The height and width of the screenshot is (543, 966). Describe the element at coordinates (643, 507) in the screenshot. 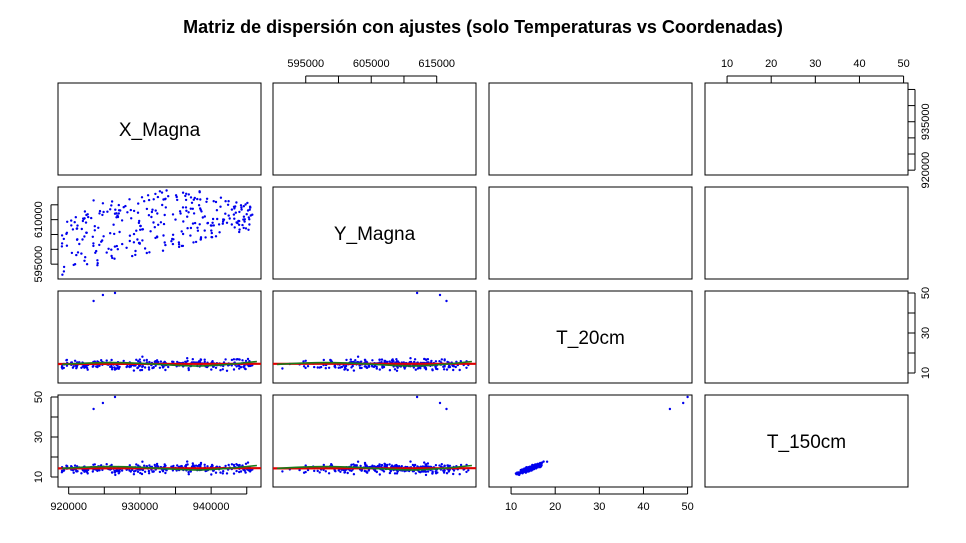

I see `tick-label: 40` at that location.